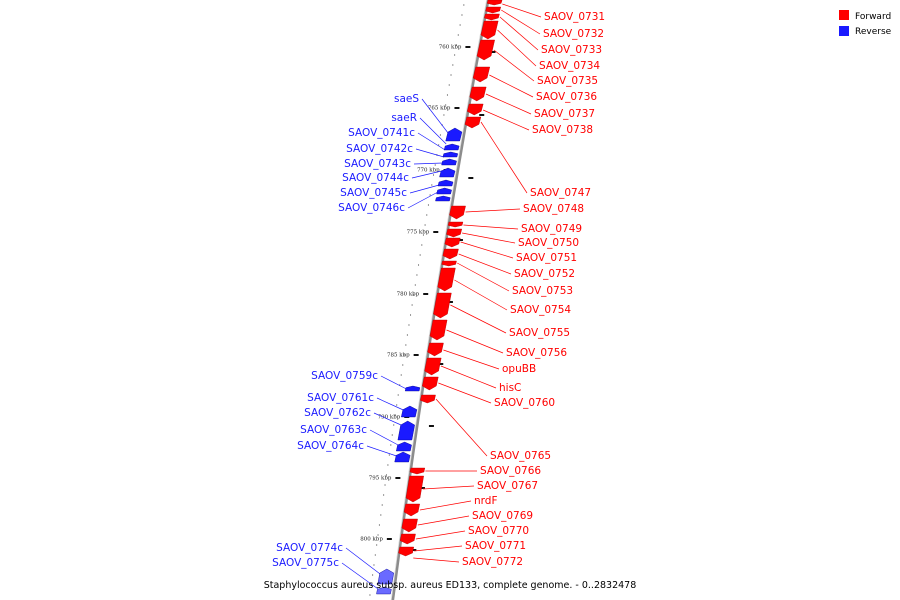 Image resolution: width=900 pixels, height=600 pixels. I want to click on gene-label-saes: saeS, so click(406, 99).